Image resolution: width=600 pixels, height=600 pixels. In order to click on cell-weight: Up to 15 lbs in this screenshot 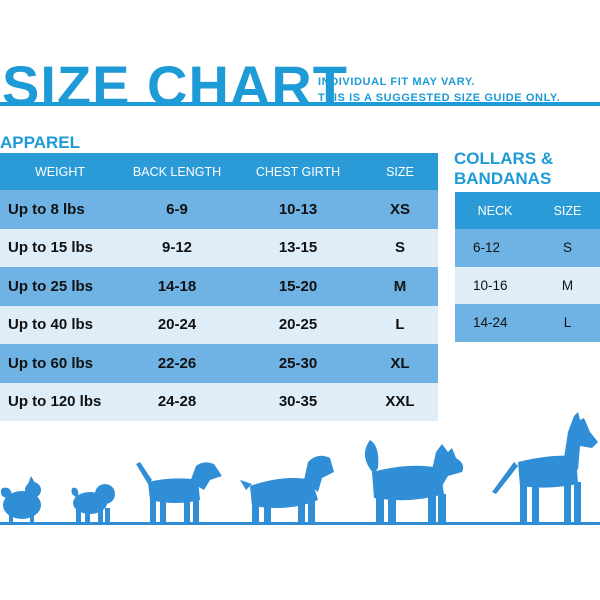, I will do `click(60, 247)`.